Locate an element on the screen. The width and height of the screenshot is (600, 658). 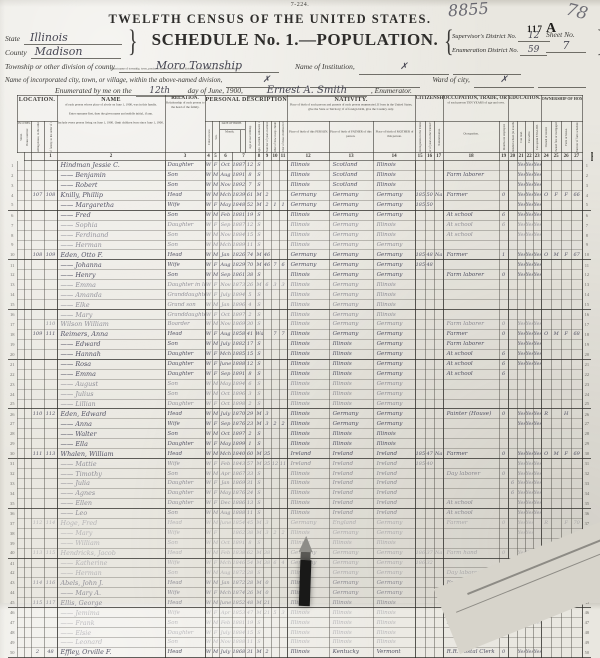
cell-relation: Son is located at coordinates (185, 642).